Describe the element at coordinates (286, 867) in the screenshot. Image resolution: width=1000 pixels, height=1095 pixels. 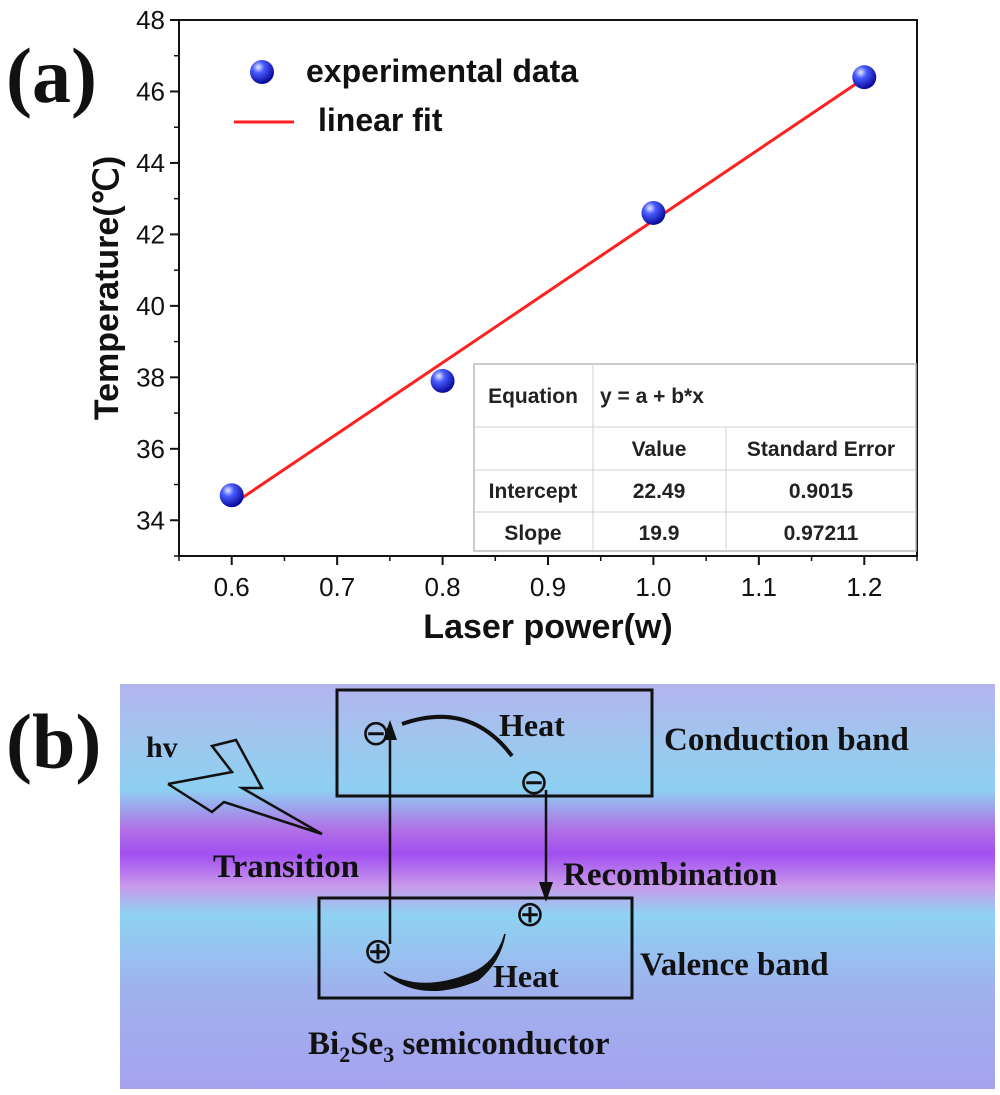
I see `transition-label: Transition` at that location.